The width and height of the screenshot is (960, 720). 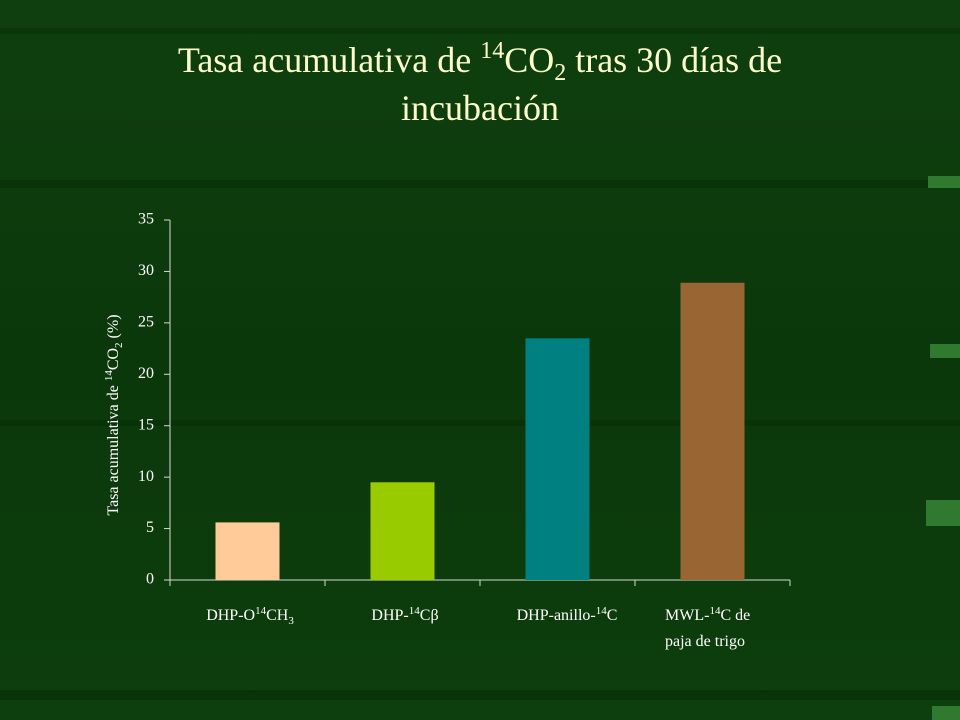 I want to click on label-text: (%), so click(x=113, y=328).